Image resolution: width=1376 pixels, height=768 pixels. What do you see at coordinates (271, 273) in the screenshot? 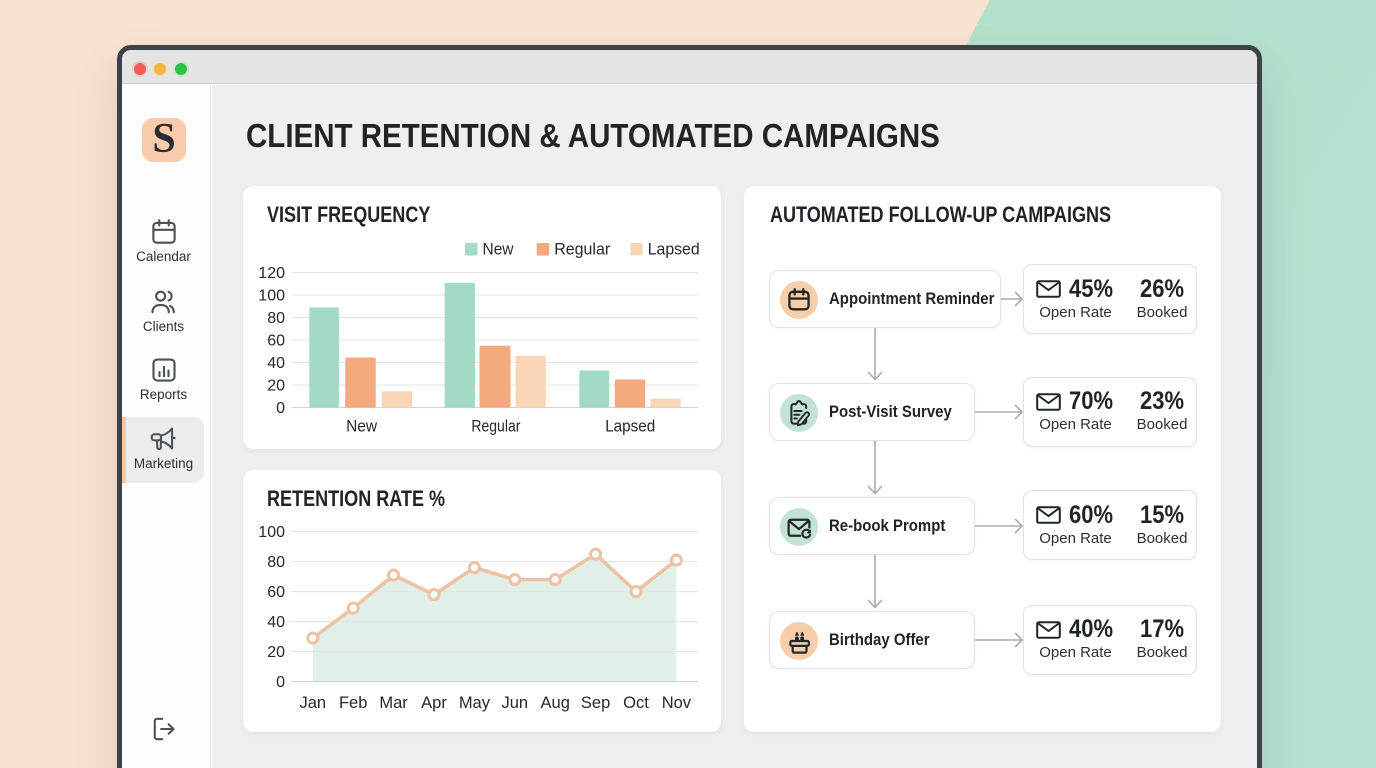
I see `svg-text: 120` at bounding box center [271, 273].